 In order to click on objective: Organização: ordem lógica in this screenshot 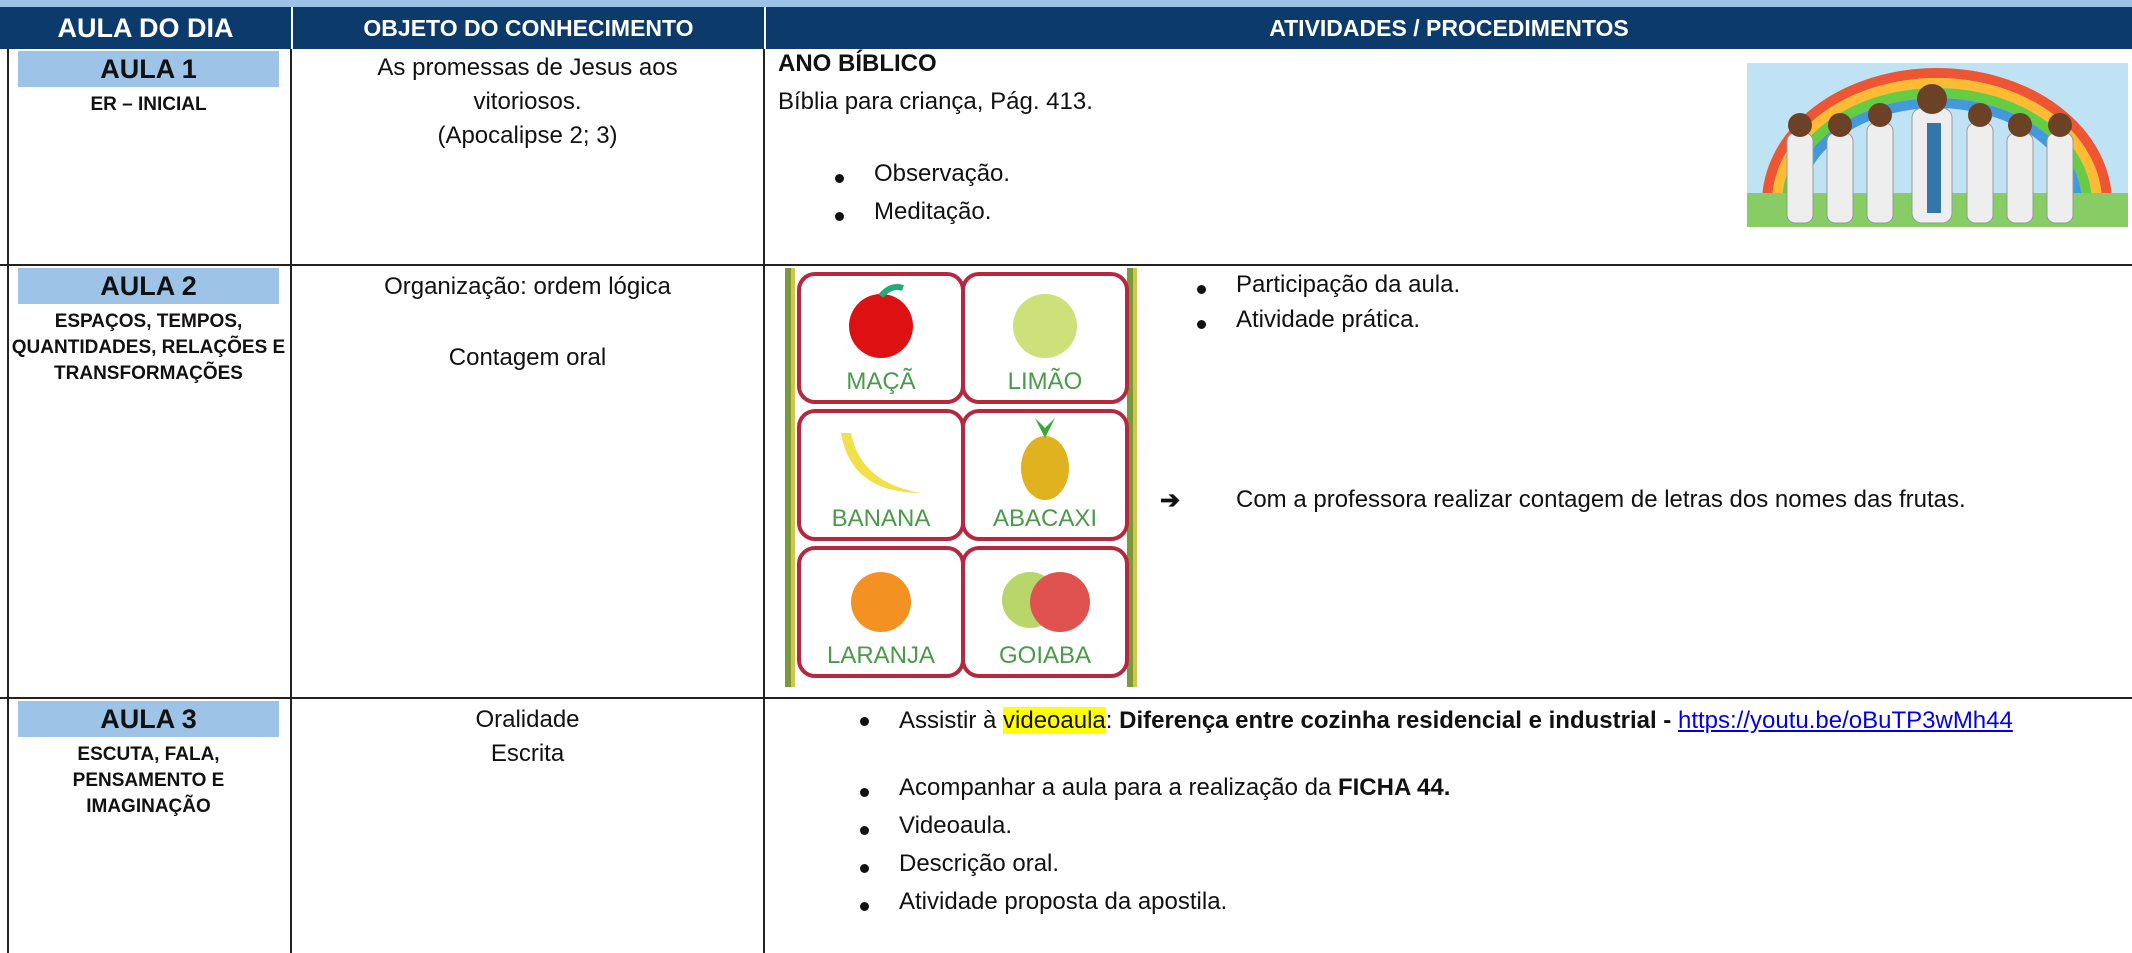, I will do `click(527, 286)`.